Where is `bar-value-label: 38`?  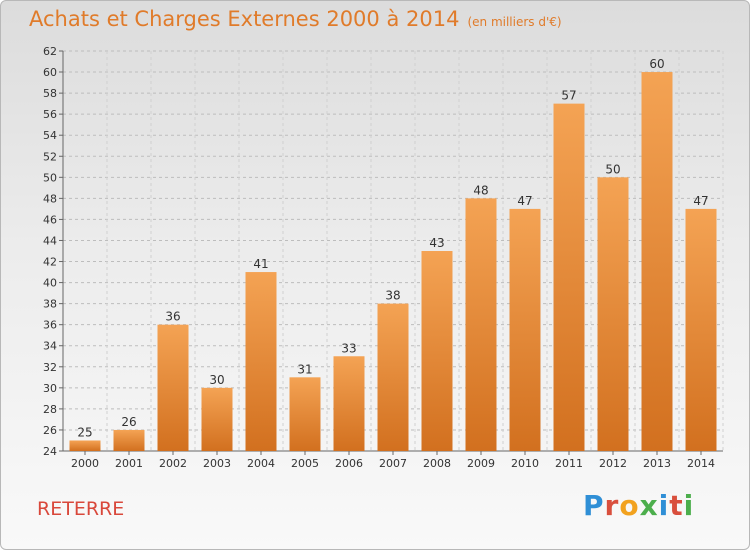 bar-value-label: 38 is located at coordinates (392, 296).